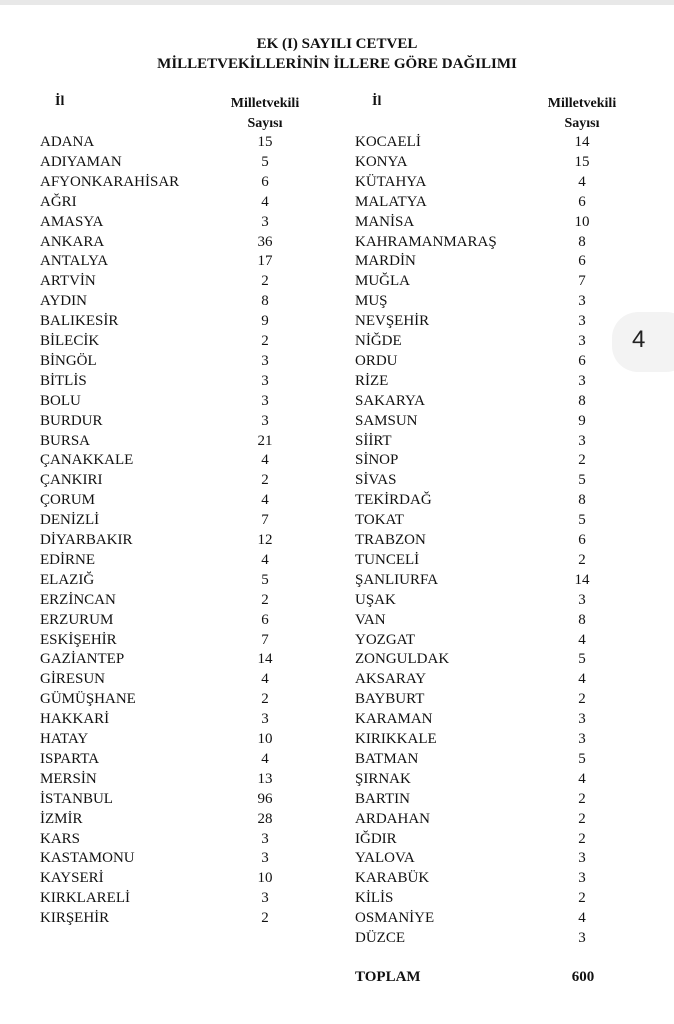 The width and height of the screenshot is (674, 1024). What do you see at coordinates (379, 520) in the screenshot?
I see `province-name: TOKAT` at bounding box center [379, 520].